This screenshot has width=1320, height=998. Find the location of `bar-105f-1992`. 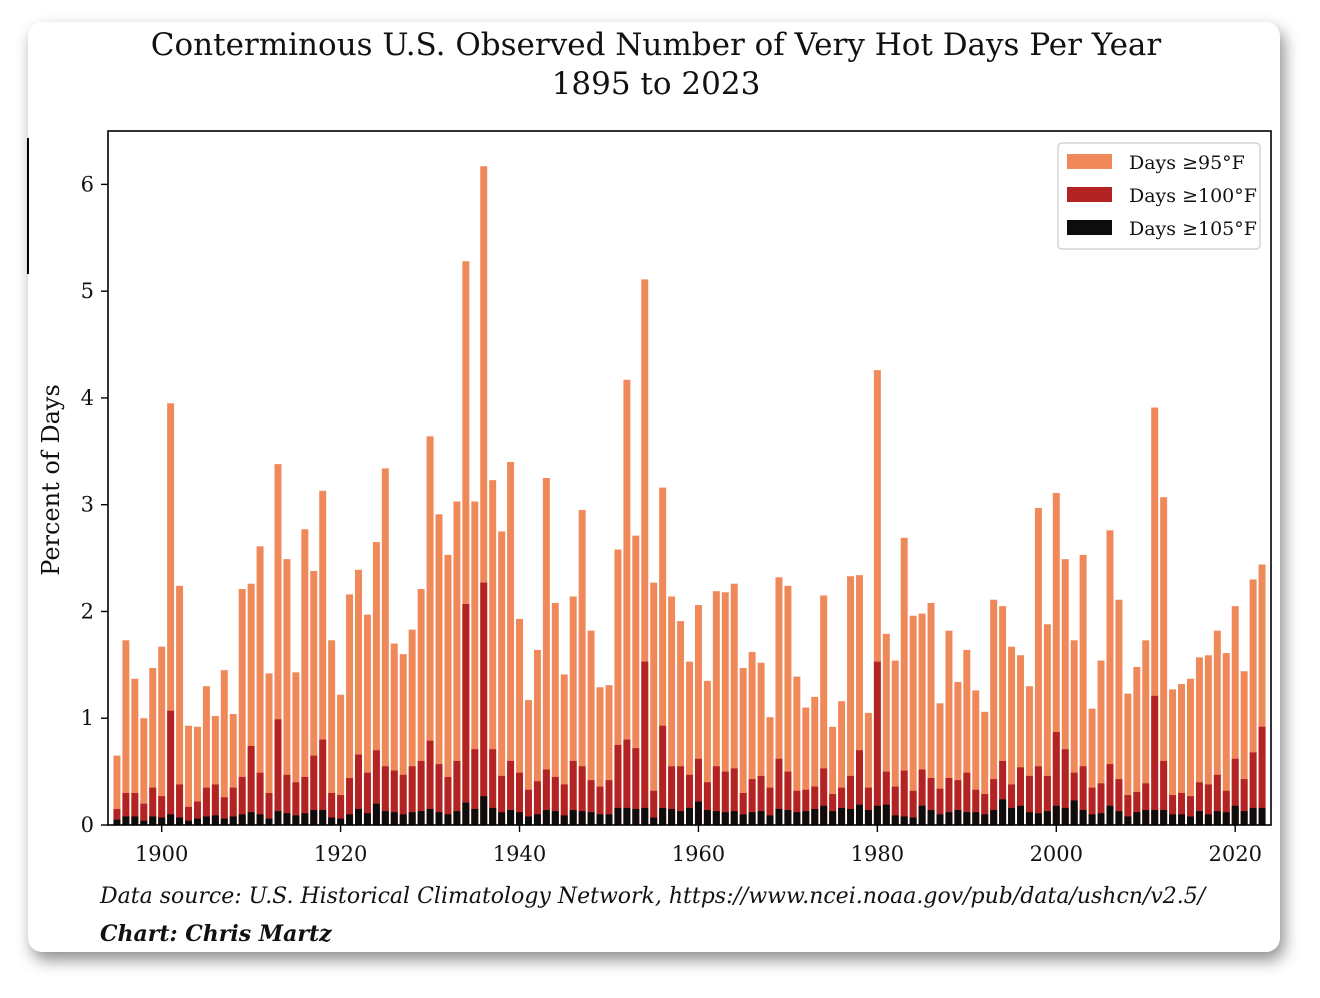

bar-105f-1992 is located at coordinates (985, 819).